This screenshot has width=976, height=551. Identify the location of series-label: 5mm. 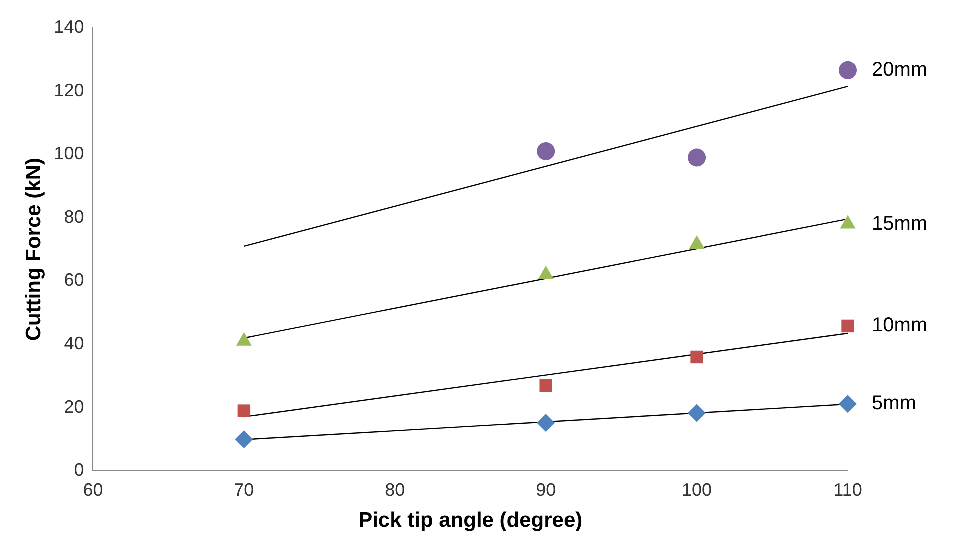
(894, 403).